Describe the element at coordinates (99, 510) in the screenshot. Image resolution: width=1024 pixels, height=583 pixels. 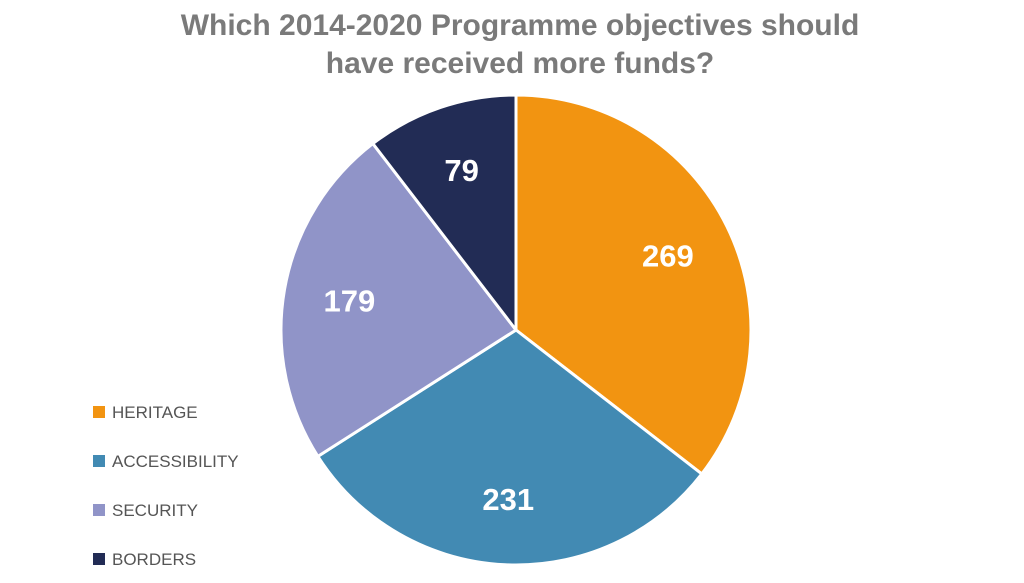
I see `legend-swatch-security` at that location.